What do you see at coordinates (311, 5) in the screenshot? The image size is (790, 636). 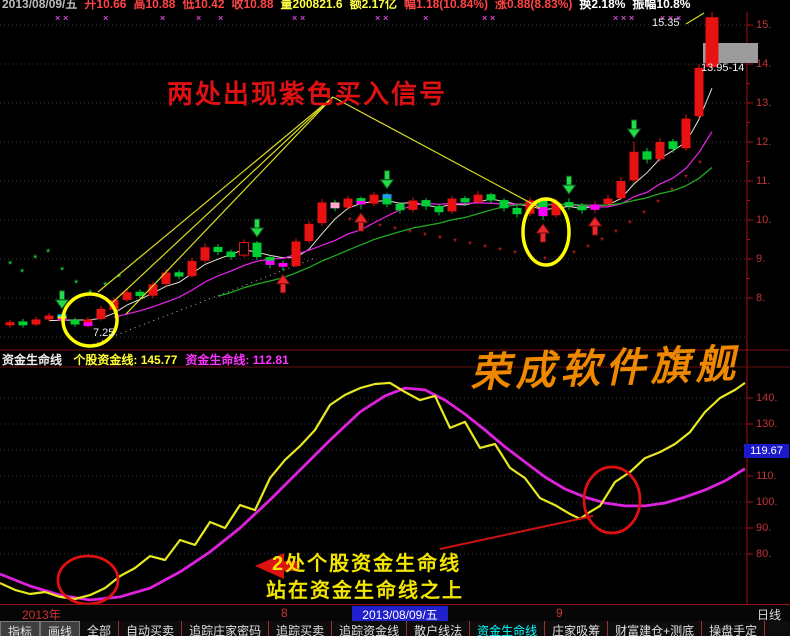 I see `info-field: 量200821.6` at bounding box center [311, 5].